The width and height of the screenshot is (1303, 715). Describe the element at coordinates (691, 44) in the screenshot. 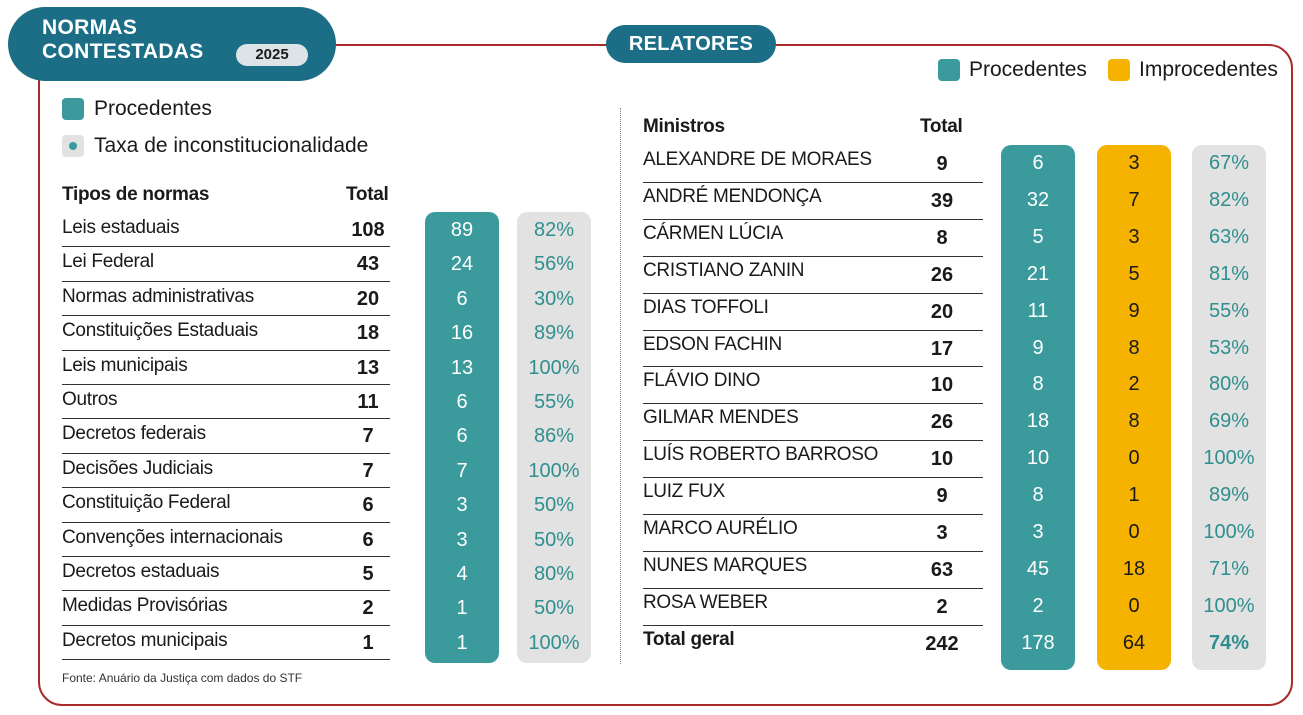

I see `right-title: RELATORES` at that location.